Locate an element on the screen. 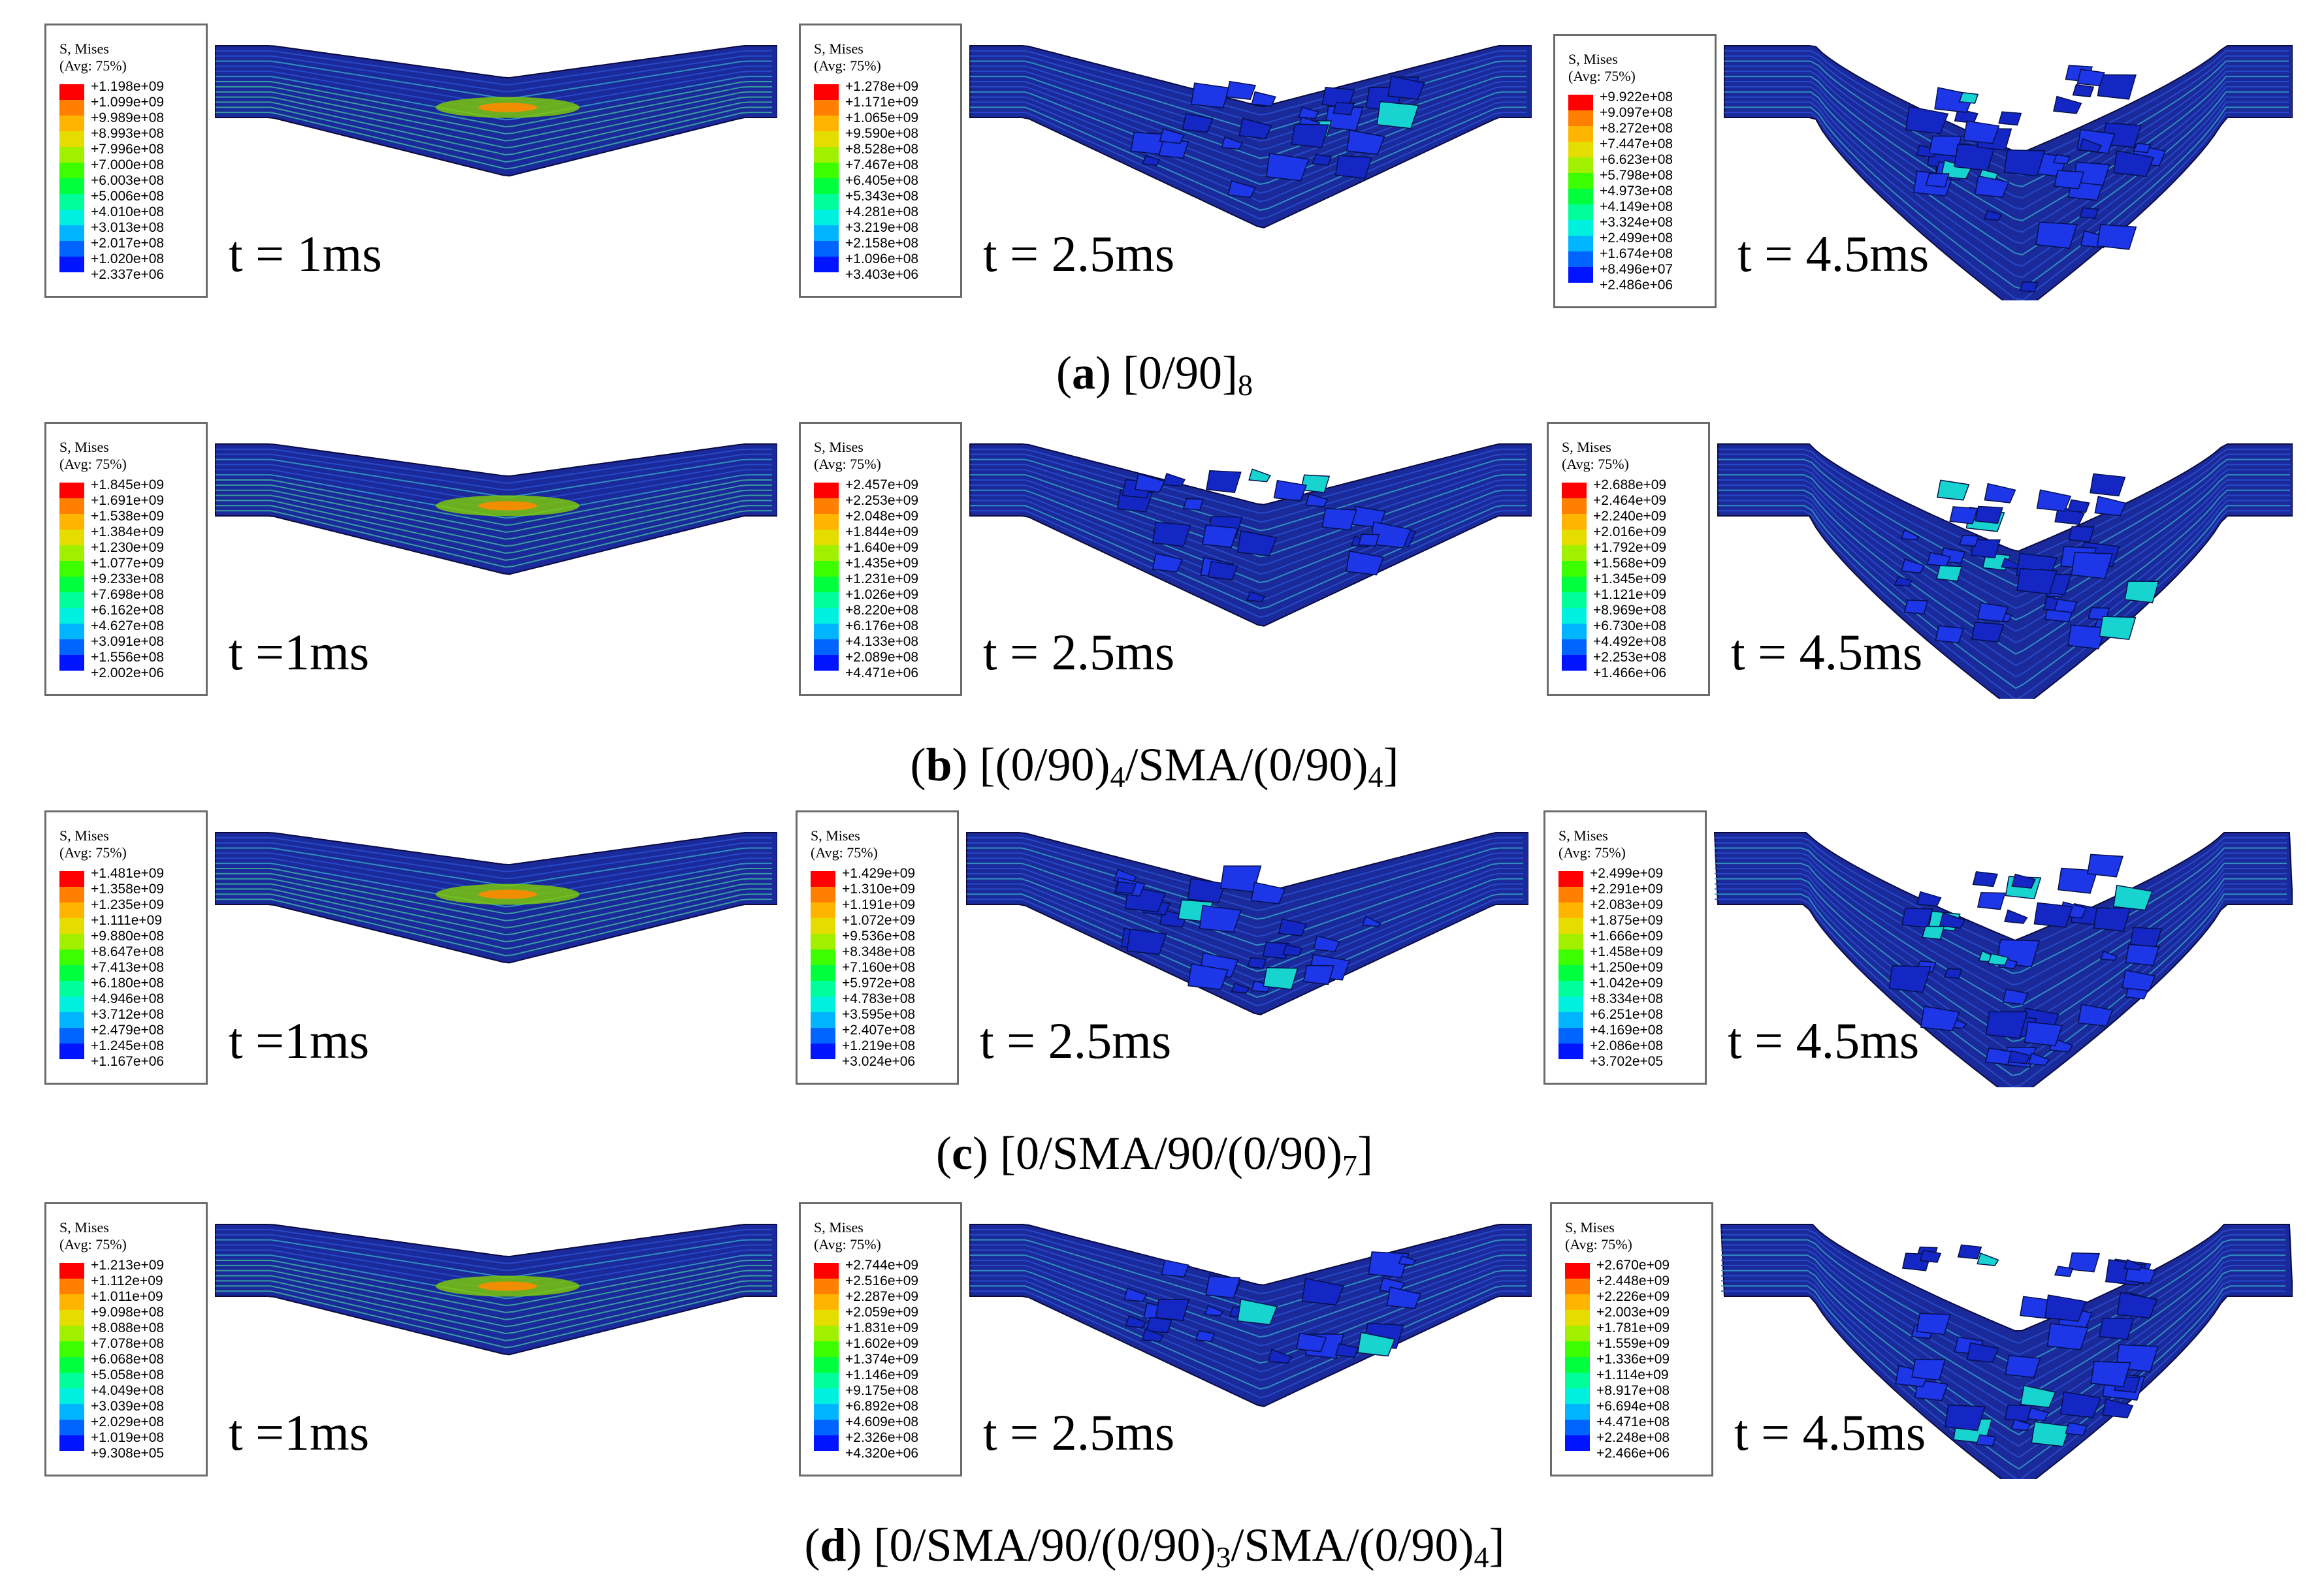 The image size is (2309, 1596). legend-value: +2.326e+08 is located at coordinates (882, 1437).